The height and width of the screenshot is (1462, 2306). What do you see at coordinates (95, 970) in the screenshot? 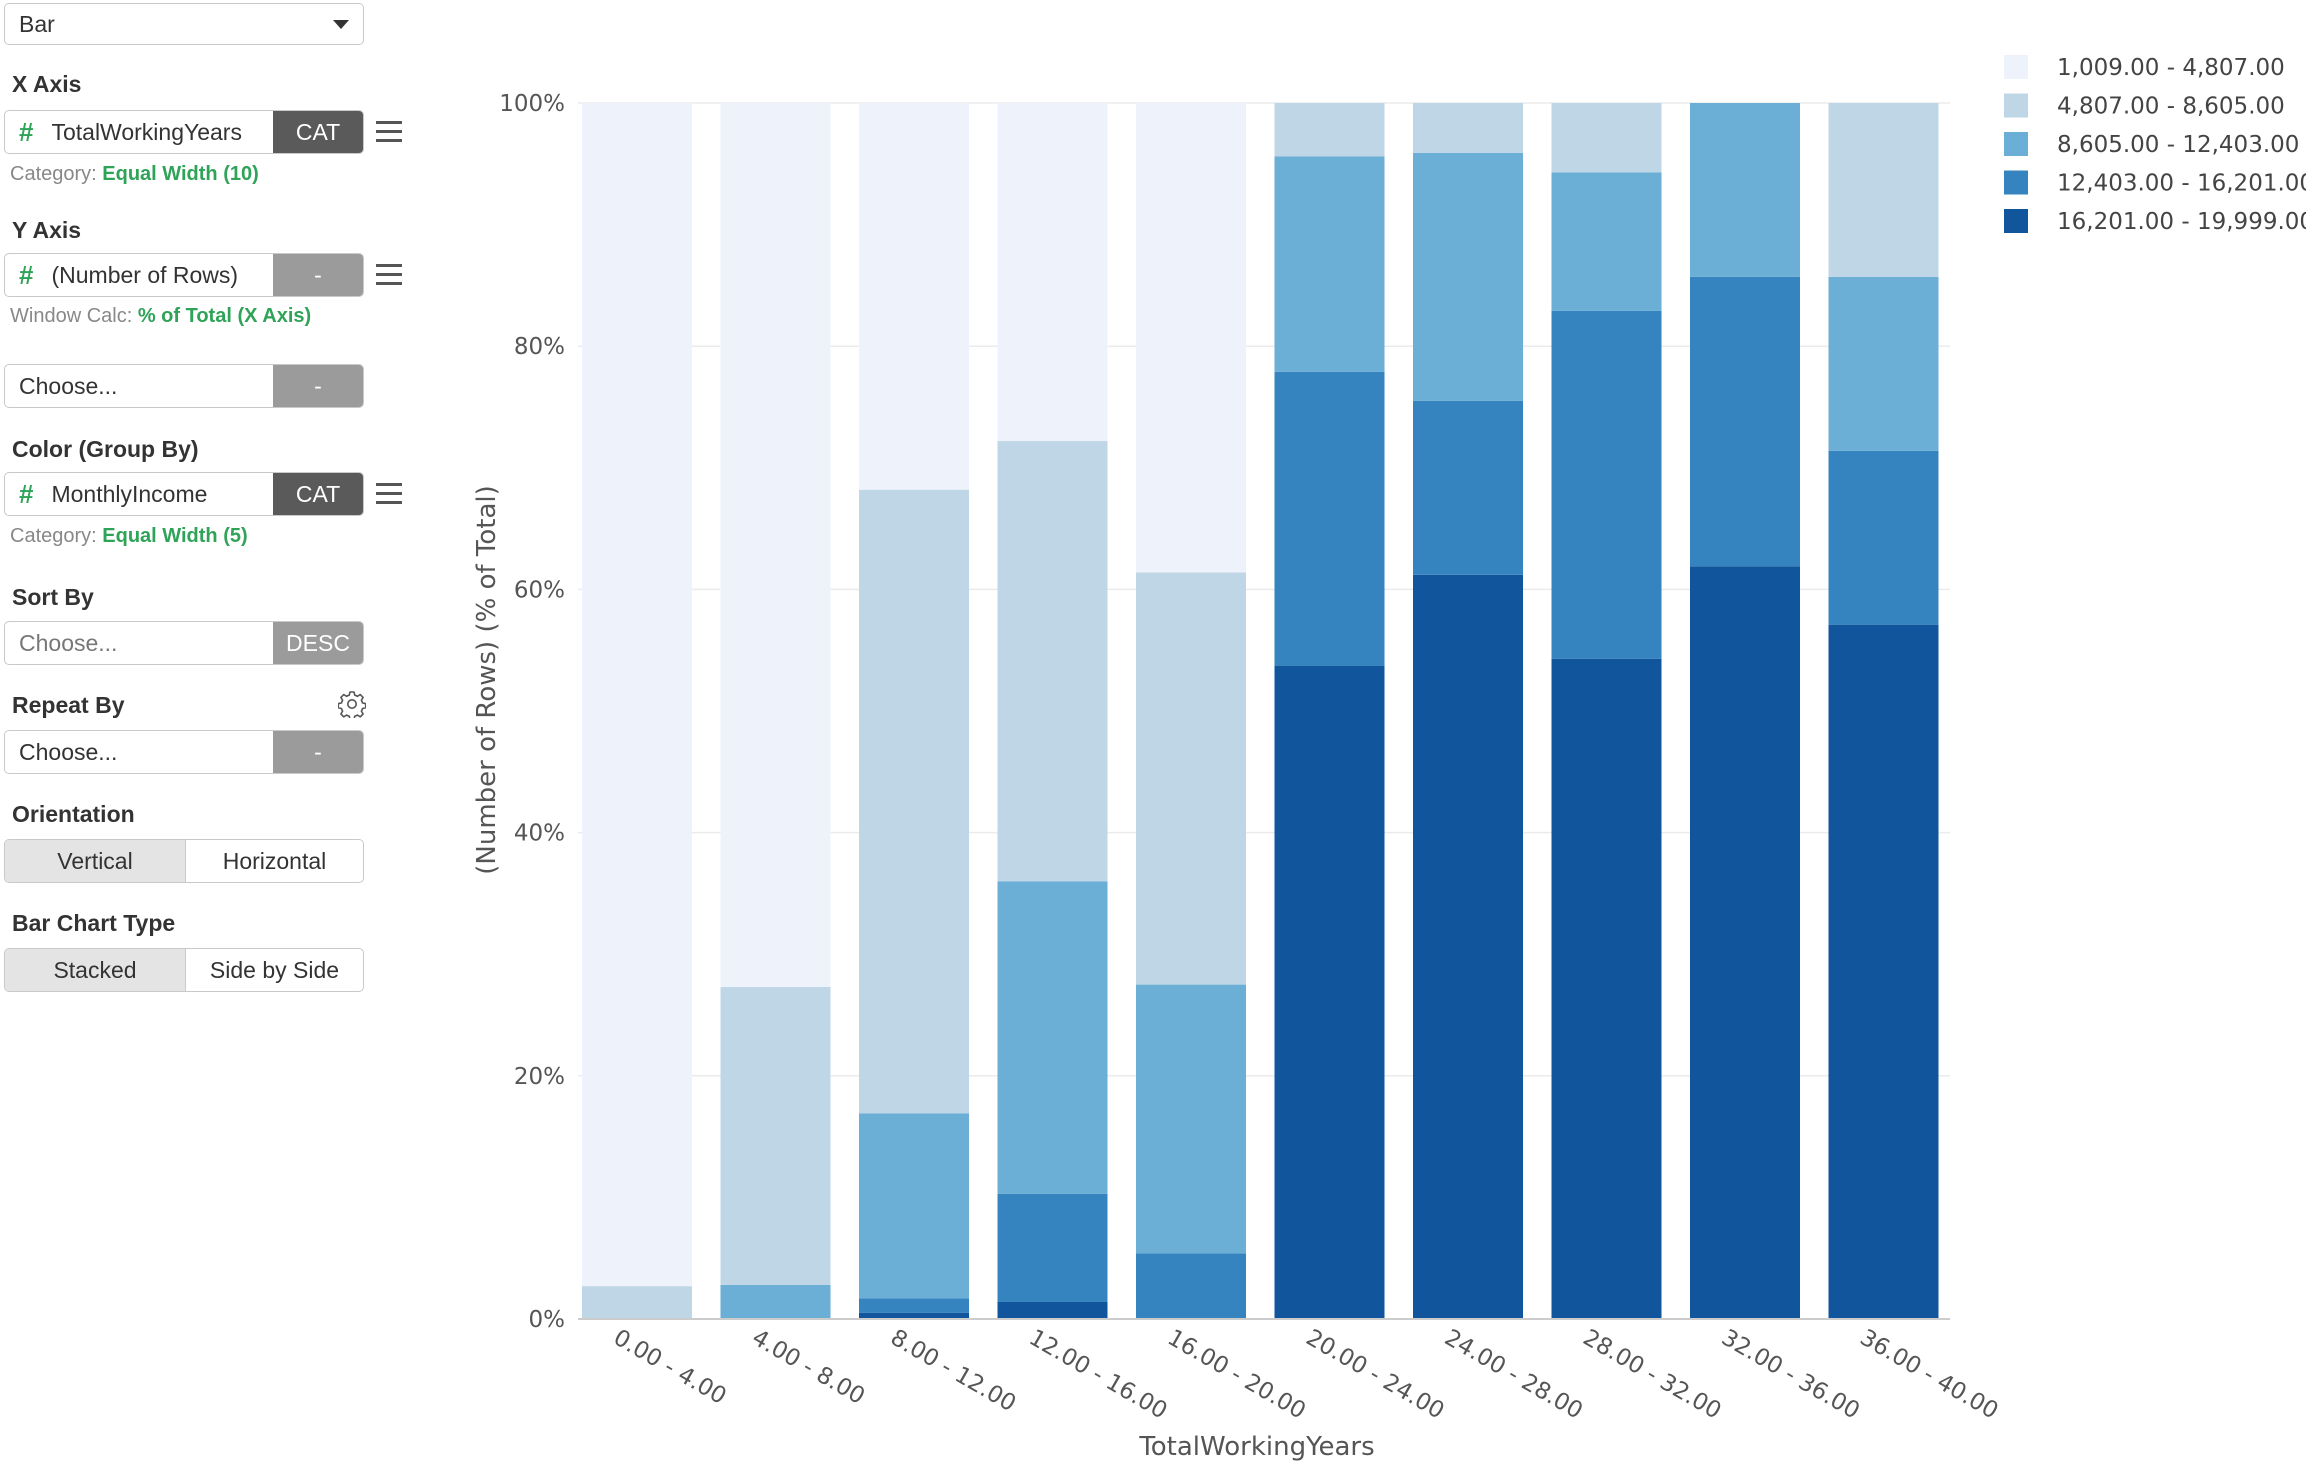
I see `bar-type-stacked-option: Stacked` at bounding box center [95, 970].